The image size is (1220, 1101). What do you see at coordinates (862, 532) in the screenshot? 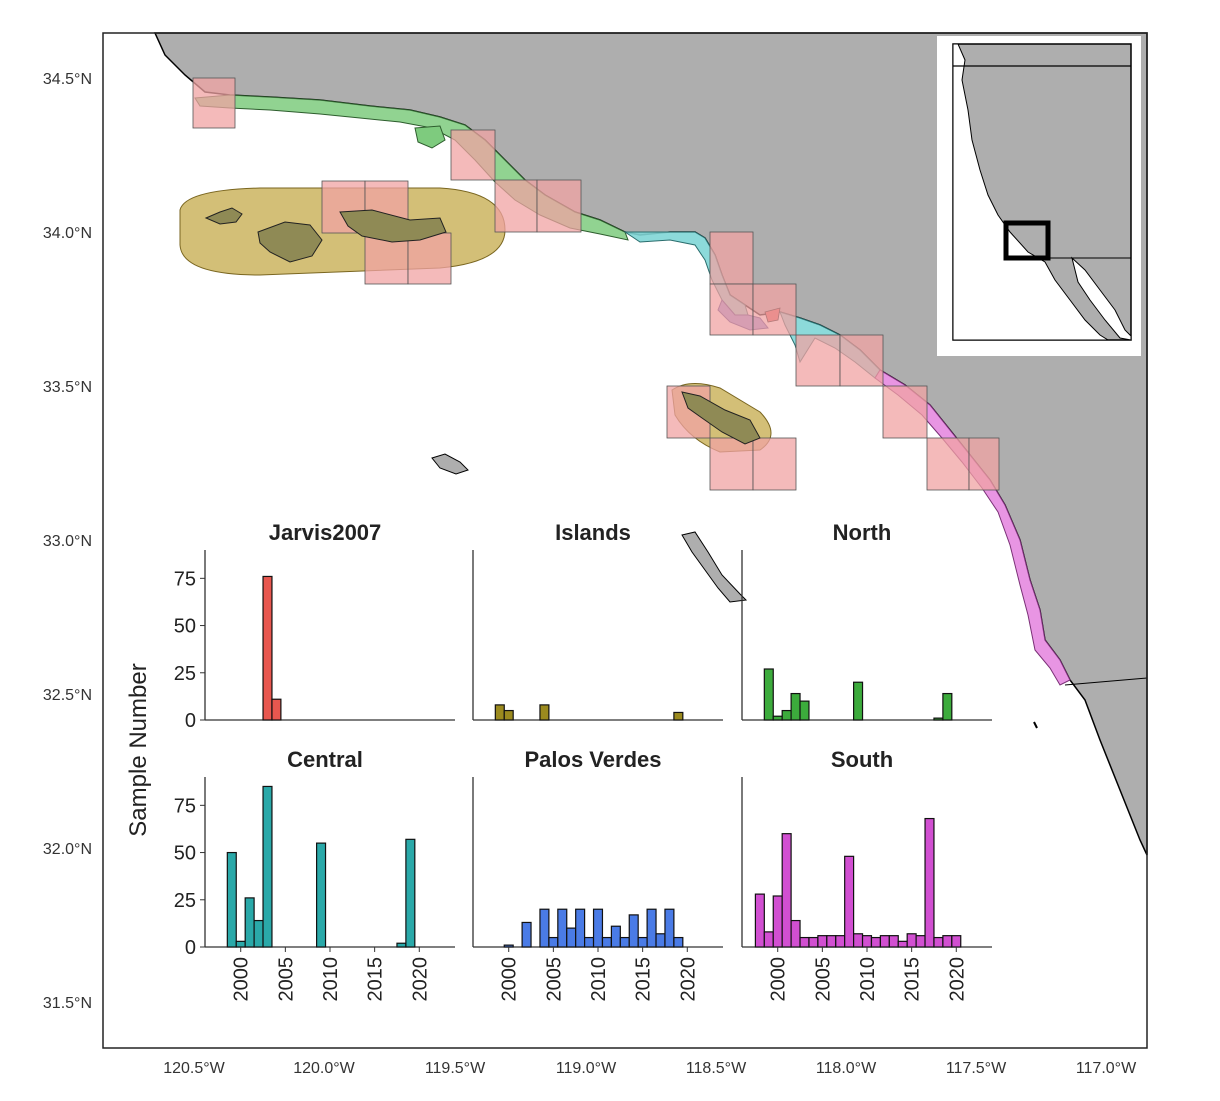
I see `panel-title: North` at bounding box center [862, 532].